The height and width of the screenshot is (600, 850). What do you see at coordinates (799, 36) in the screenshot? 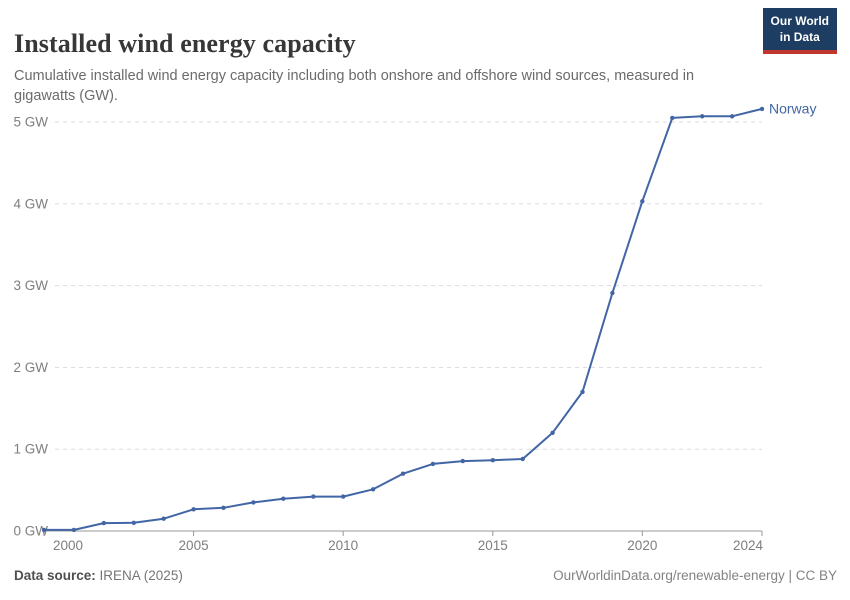
I see `owid-logo-line2: in Data` at bounding box center [799, 36].